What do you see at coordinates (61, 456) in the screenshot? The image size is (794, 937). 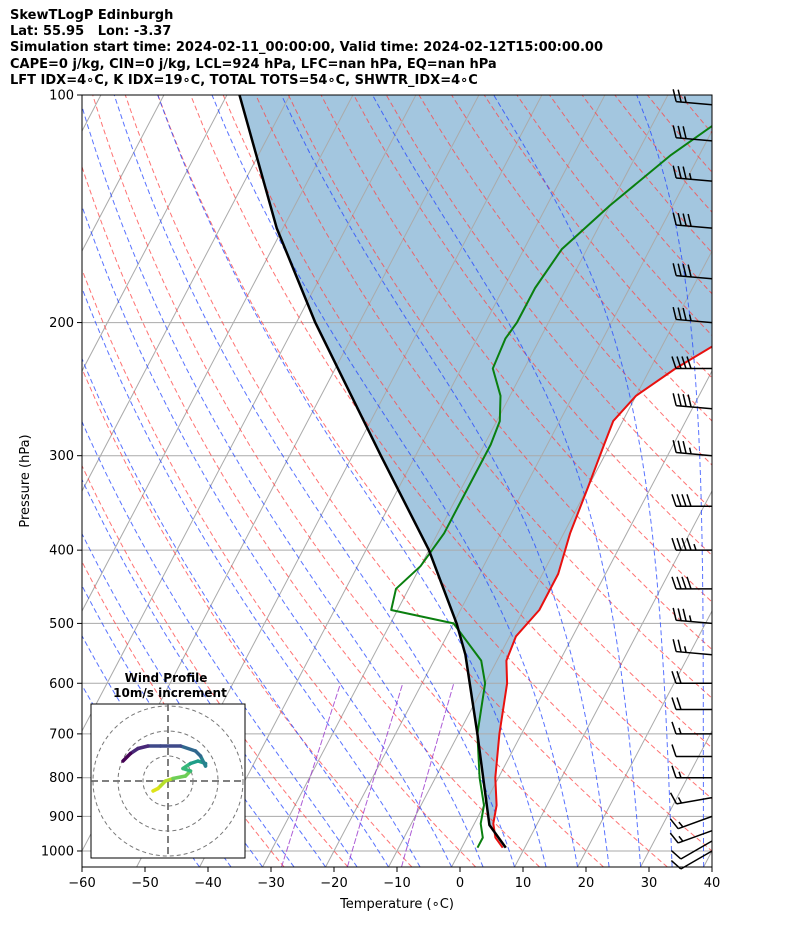 I see `y-tick-label: 300` at bounding box center [61, 456].